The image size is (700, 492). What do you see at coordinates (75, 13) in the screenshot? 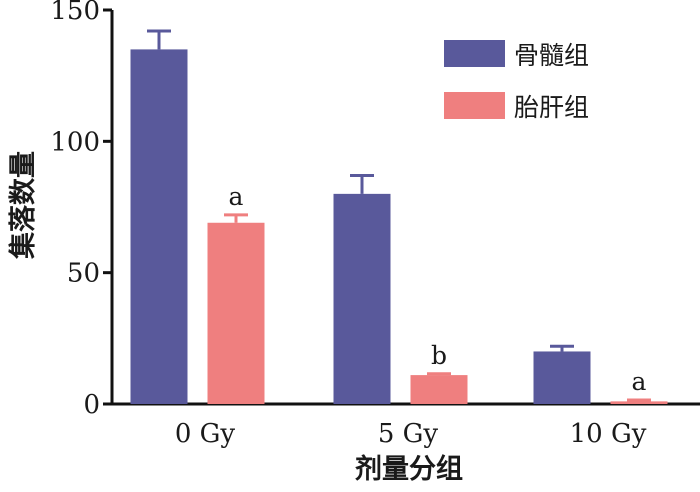
I see `y-tick-label: 150` at bounding box center [75, 13].